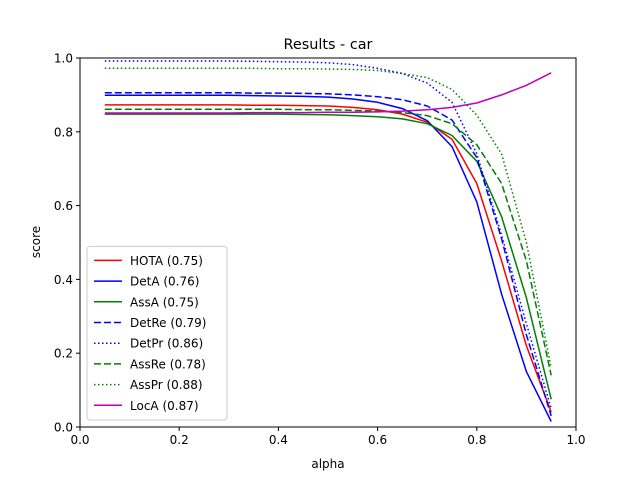 This screenshot has height=484, width=640. Describe the element at coordinates (63, 132) in the screenshot. I see `y-tick-label: 0.8` at that location.